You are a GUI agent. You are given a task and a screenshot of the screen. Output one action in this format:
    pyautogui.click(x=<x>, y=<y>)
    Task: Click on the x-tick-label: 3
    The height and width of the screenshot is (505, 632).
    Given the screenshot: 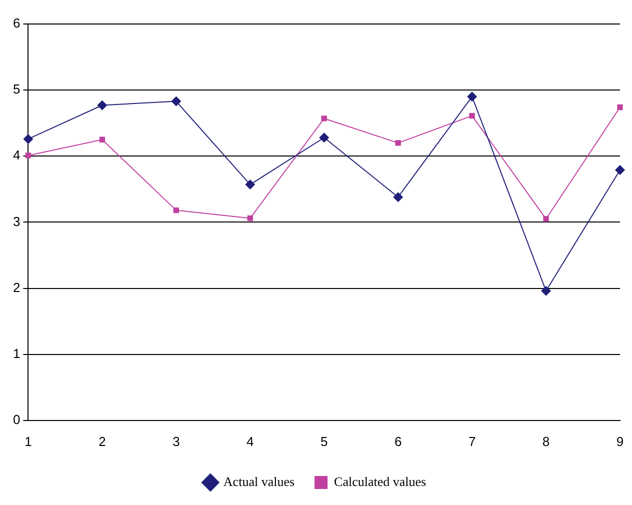 What is the action you would take?
    pyautogui.click(x=176, y=441)
    